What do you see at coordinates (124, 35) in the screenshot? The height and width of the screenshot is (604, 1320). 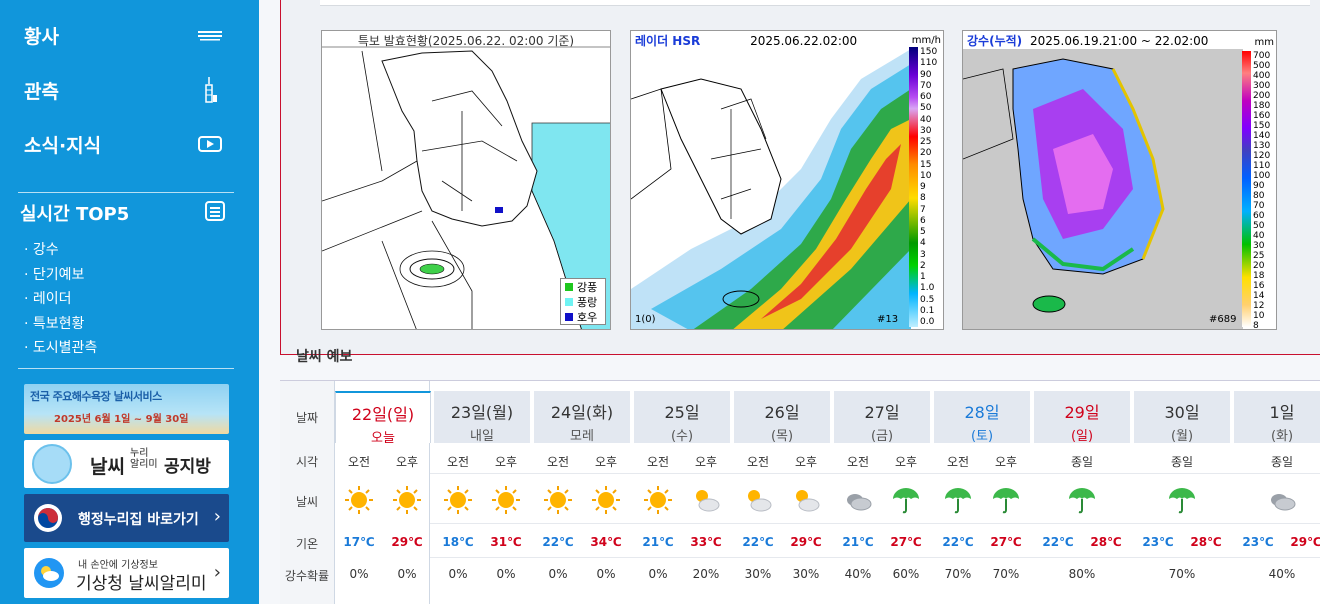 I see `sidebar-item-dust: 황사` at bounding box center [124, 35].